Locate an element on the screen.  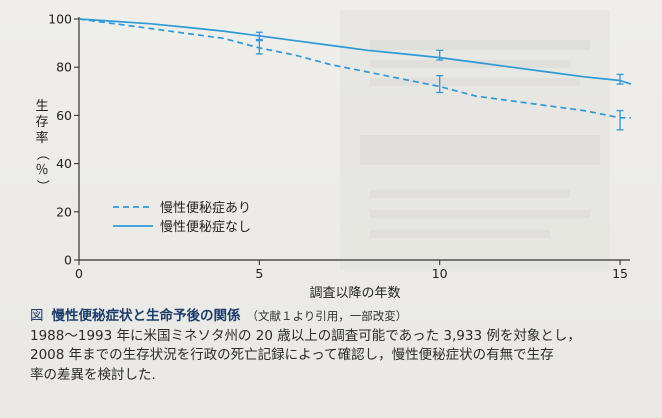
y-tick-label: 100 is located at coordinates (60, 19).